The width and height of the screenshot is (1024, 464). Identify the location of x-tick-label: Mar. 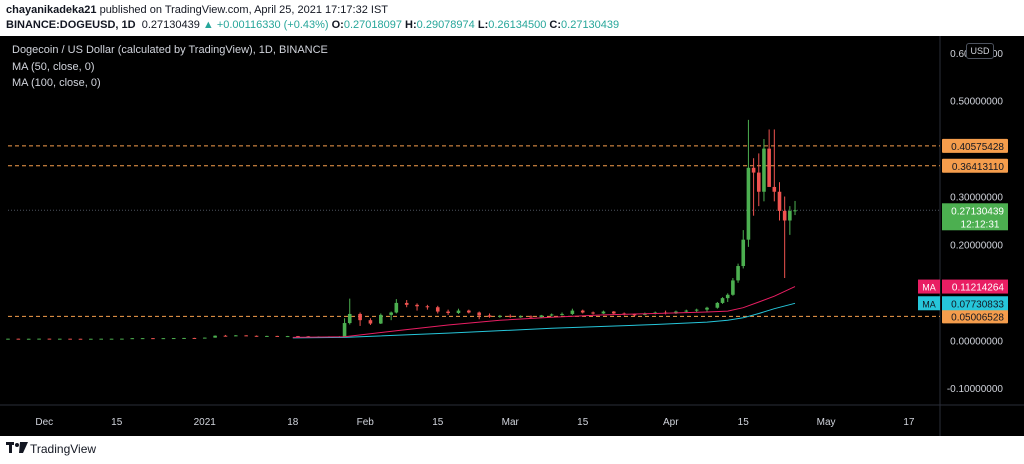
(511, 422).